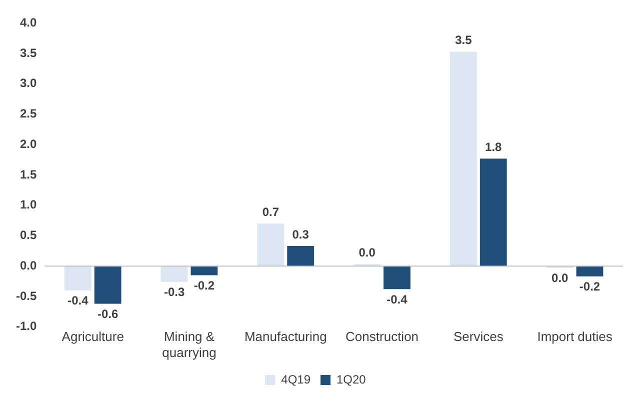 Image resolution: width=641 pixels, height=404 pixels. Describe the element at coordinates (28, 113) in the screenshot. I see `y-tick-label: 2.5` at that location.